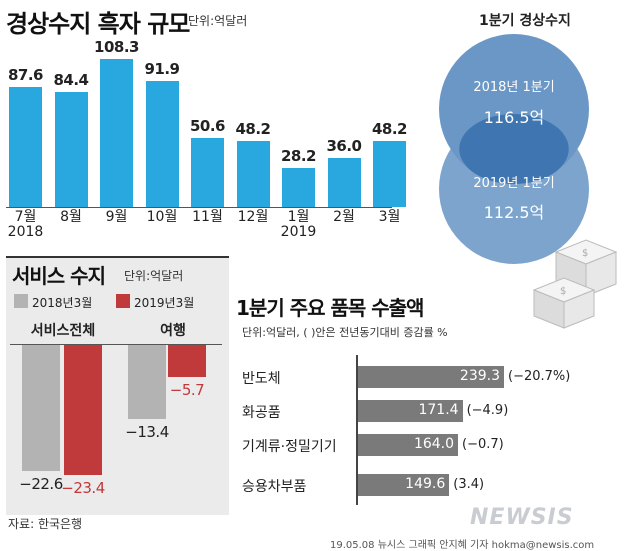 This screenshot has width=630, height=551. Describe the element at coordinates (344, 217) in the screenshot. I see `x-tick-2월: 2월` at that location.